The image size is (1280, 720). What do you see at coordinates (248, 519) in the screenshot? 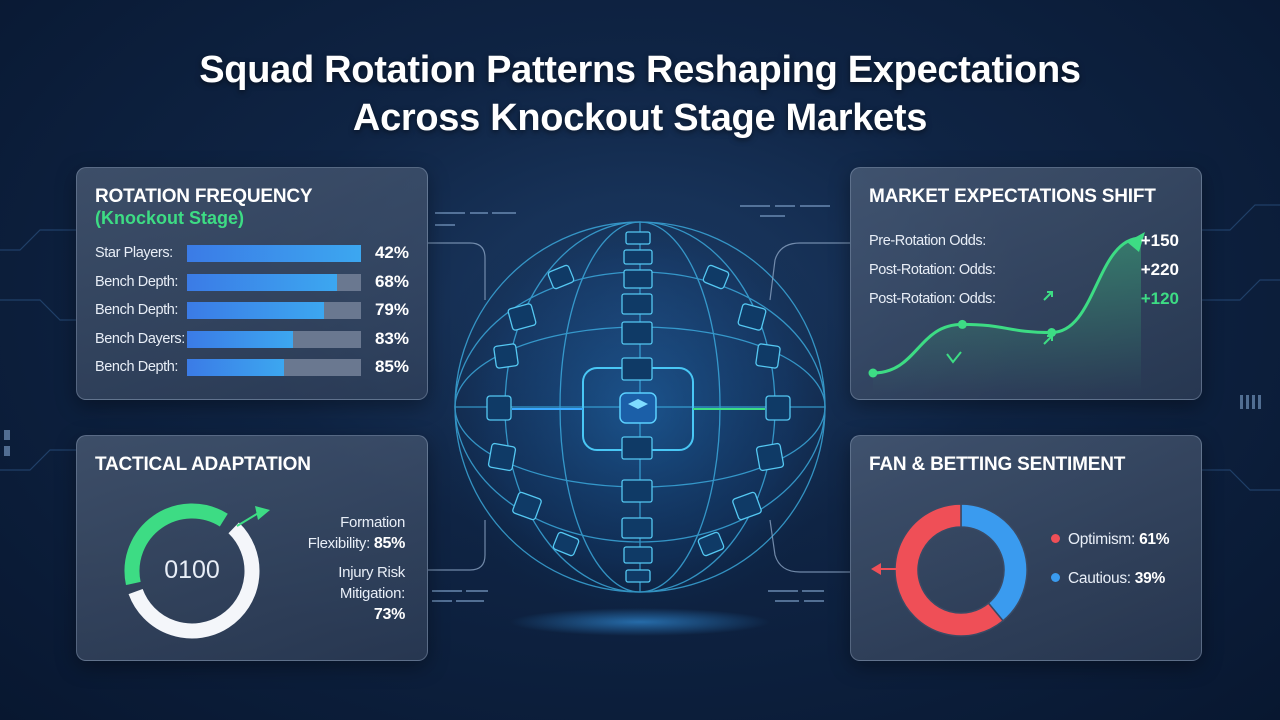
I see `gauge-pointer-line` at bounding box center [248, 519].